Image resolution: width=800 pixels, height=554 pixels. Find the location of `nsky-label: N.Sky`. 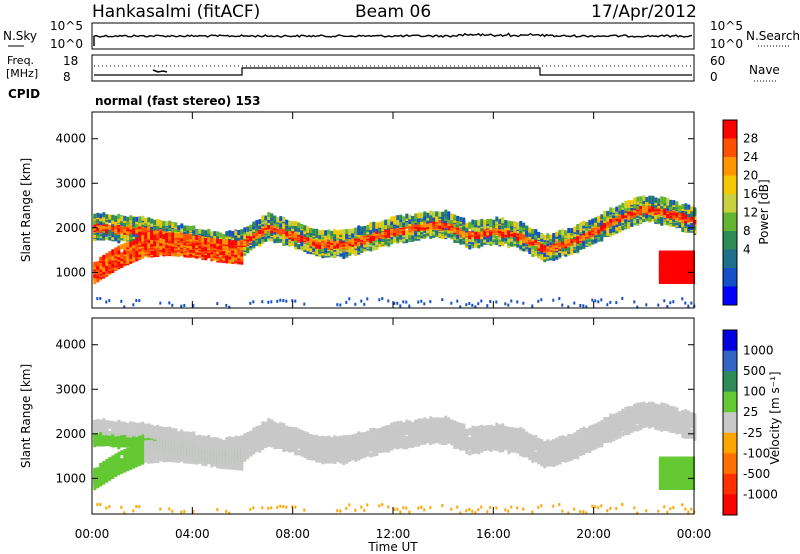

nsky-label: N.Sky is located at coordinates (20, 36).